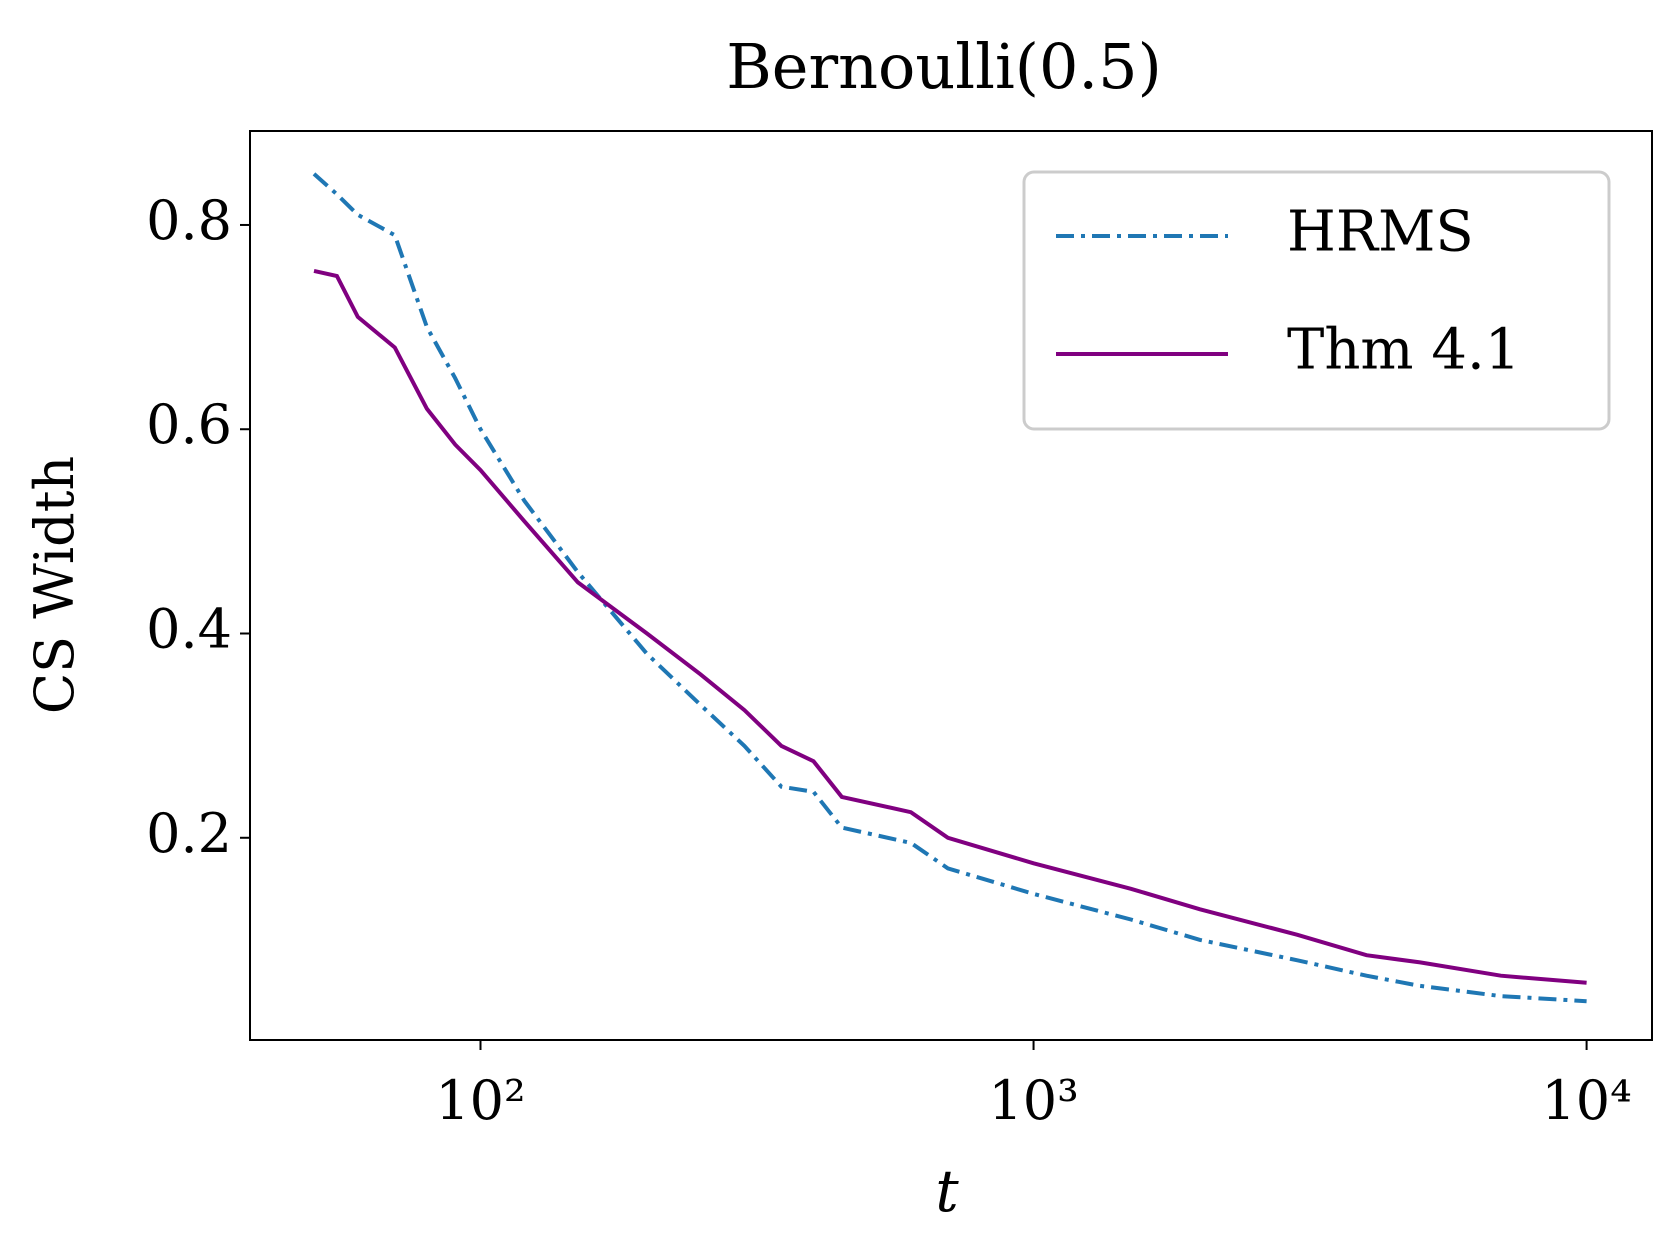 The width and height of the screenshot is (1673, 1259). I want to click on legend-label: Thm 4.1, so click(1403, 350).